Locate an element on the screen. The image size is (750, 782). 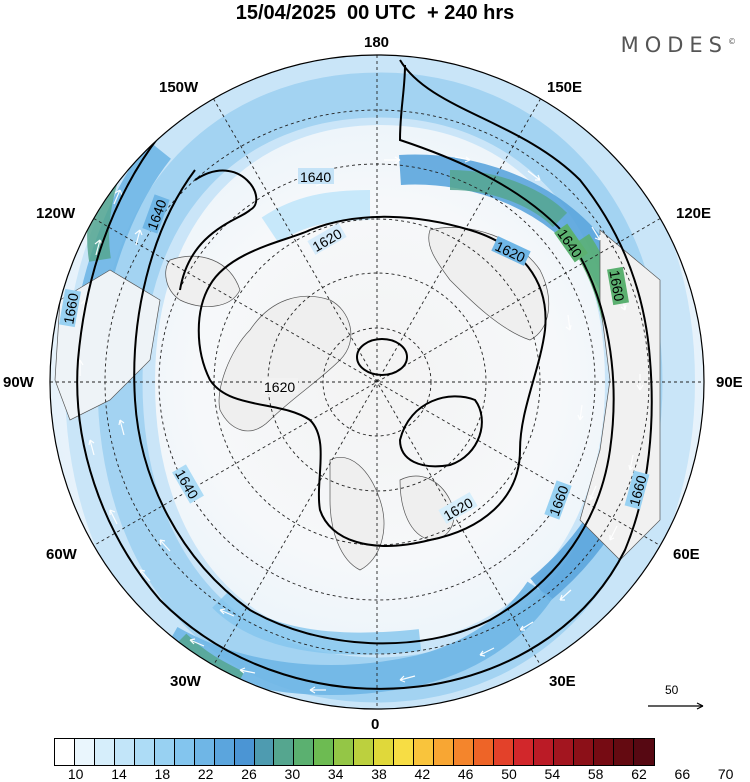
longitude-label-180: 180 is located at coordinates (377, 42).